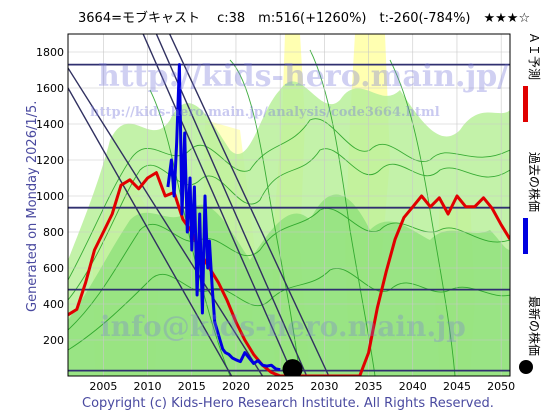 Image resolution: width=560 pixels, height=420 pixels. Describe the element at coordinates (148, 386) in the screenshot. I see `x-tick-label: 2010` at that location.